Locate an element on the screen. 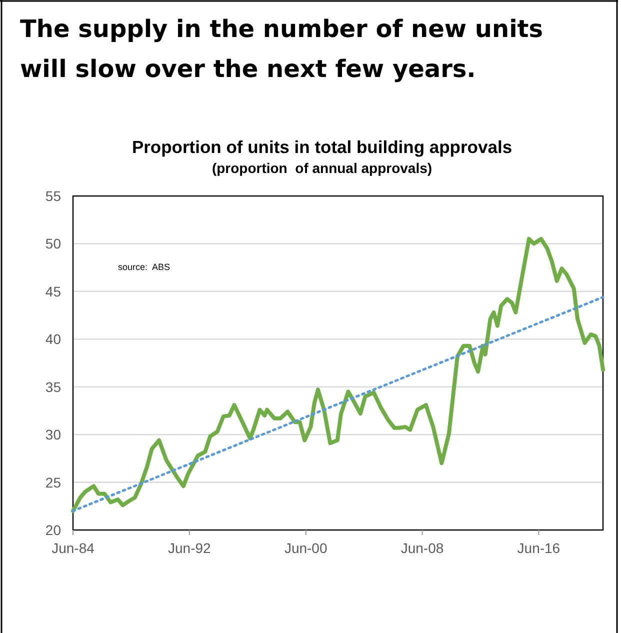 The height and width of the screenshot is (633, 621). annotation: source: ABS is located at coordinates (144, 267).